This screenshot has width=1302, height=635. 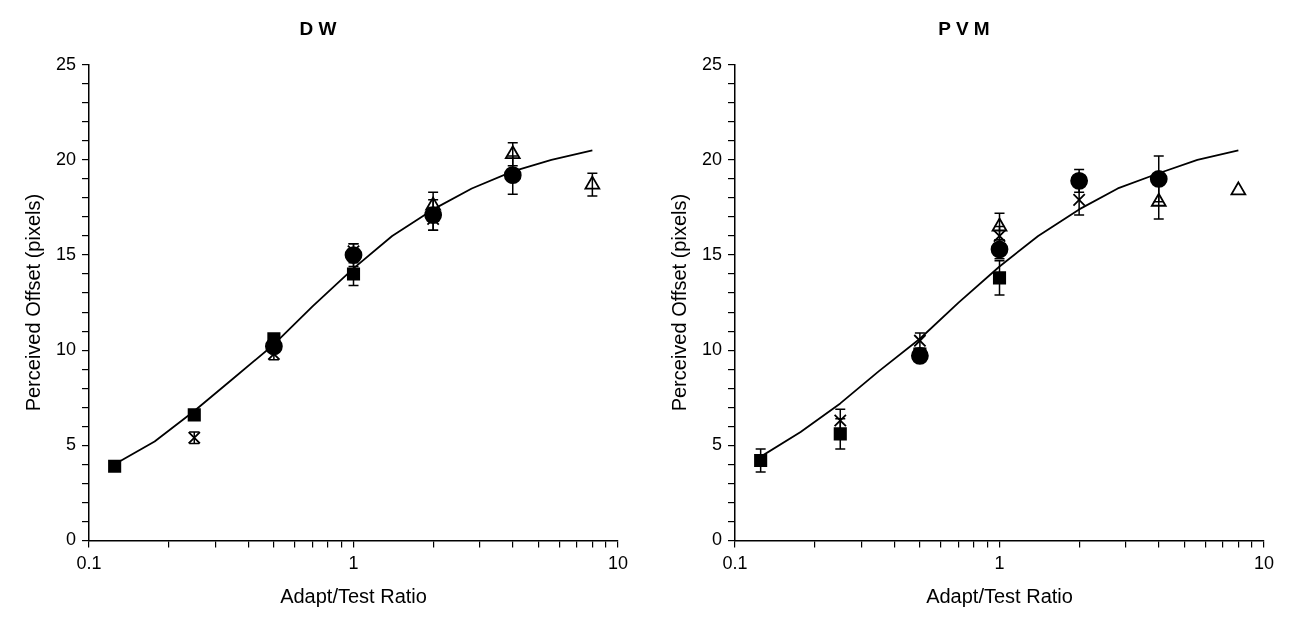 What do you see at coordinates (964, 28) in the screenshot?
I see `chart-title: P V M` at bounding box center [964, 28].